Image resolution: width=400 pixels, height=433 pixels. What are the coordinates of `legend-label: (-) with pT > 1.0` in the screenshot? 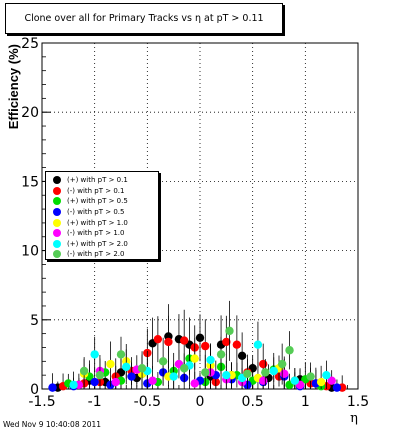 It's located at (96, 233).